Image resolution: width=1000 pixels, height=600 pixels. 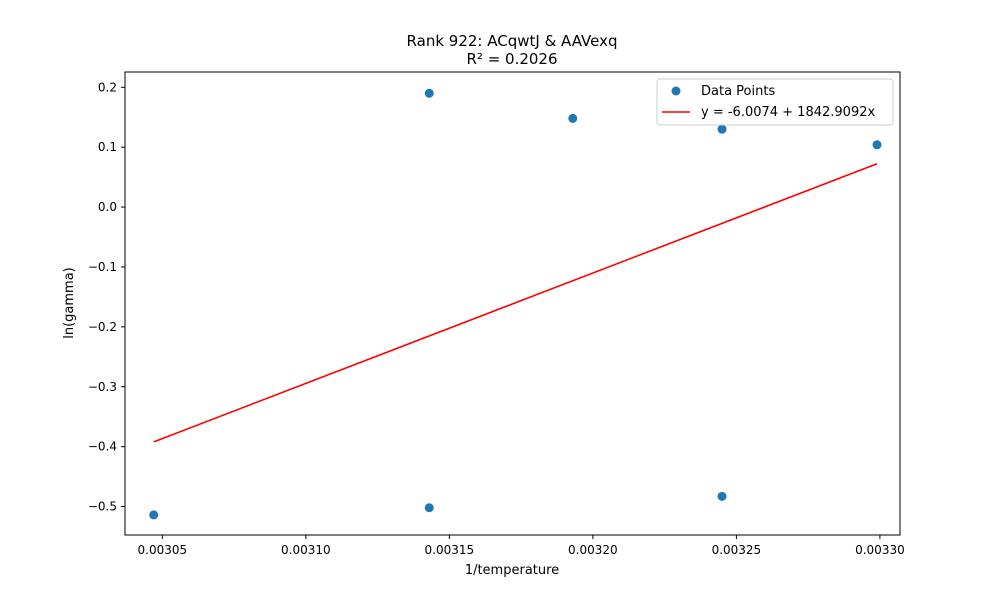 What do you see at coordinates (102, 327) in the screenshot?
I see `y-tick-label: −0.2` at bounding box center [102, 327].